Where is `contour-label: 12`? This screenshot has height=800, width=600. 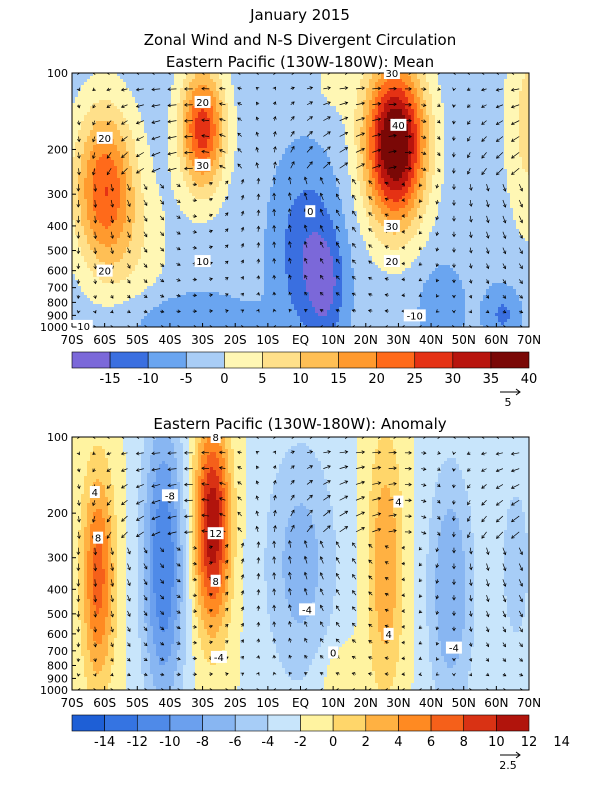
contour-label: 12 is located at coordinates (215, 533).